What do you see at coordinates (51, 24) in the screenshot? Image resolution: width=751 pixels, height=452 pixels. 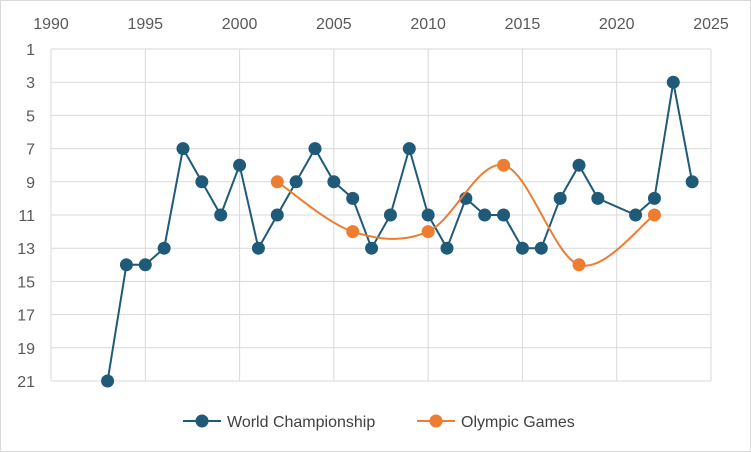 I see `x-tick-label: 1990` at bounding box center [51, 24].